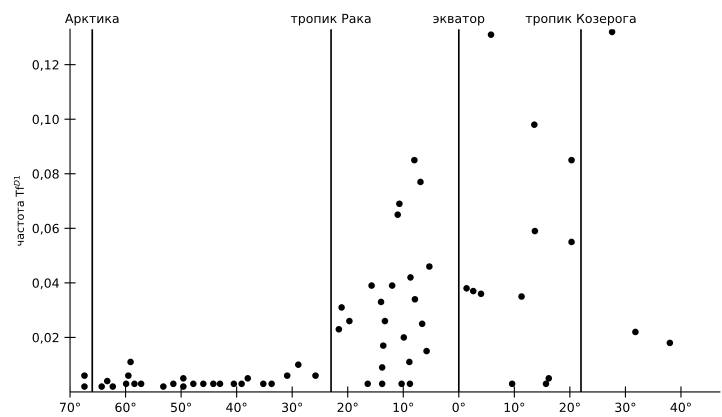  Describe the element at coordinates (45, 120) in the screenshot. I see `y-tick-label: 0,10` at that location.